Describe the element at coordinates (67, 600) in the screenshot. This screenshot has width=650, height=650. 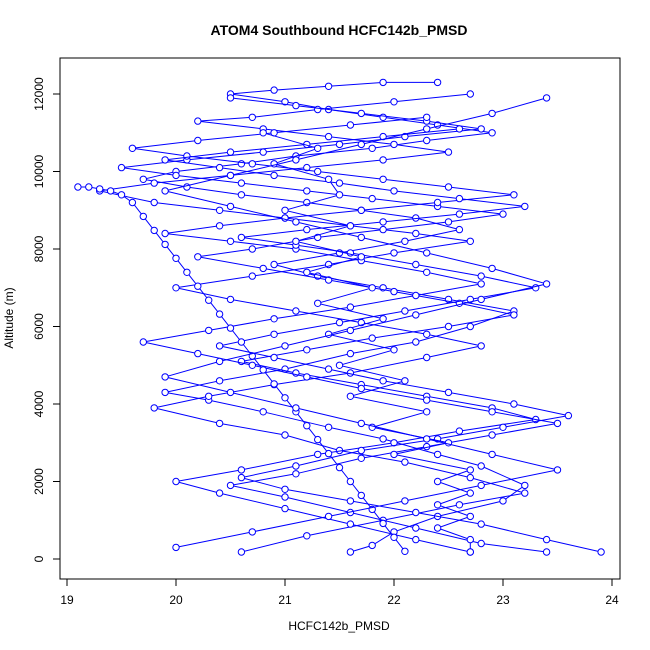
I see `x-tick-label: 19` at that location.